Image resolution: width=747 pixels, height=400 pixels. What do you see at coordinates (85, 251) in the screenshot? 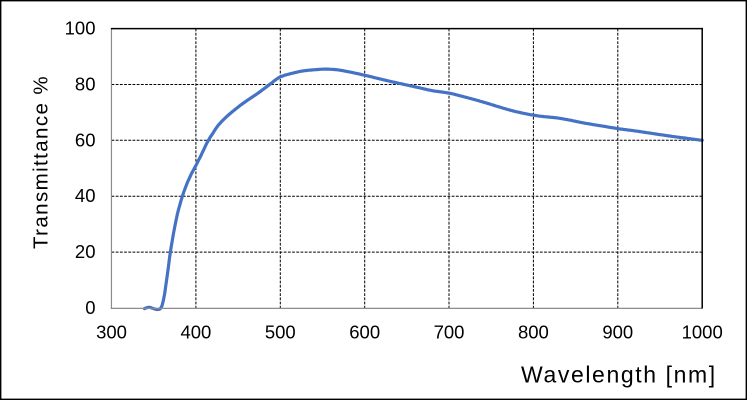
I see `svg-text: 20` at bounding box center [85, 251].